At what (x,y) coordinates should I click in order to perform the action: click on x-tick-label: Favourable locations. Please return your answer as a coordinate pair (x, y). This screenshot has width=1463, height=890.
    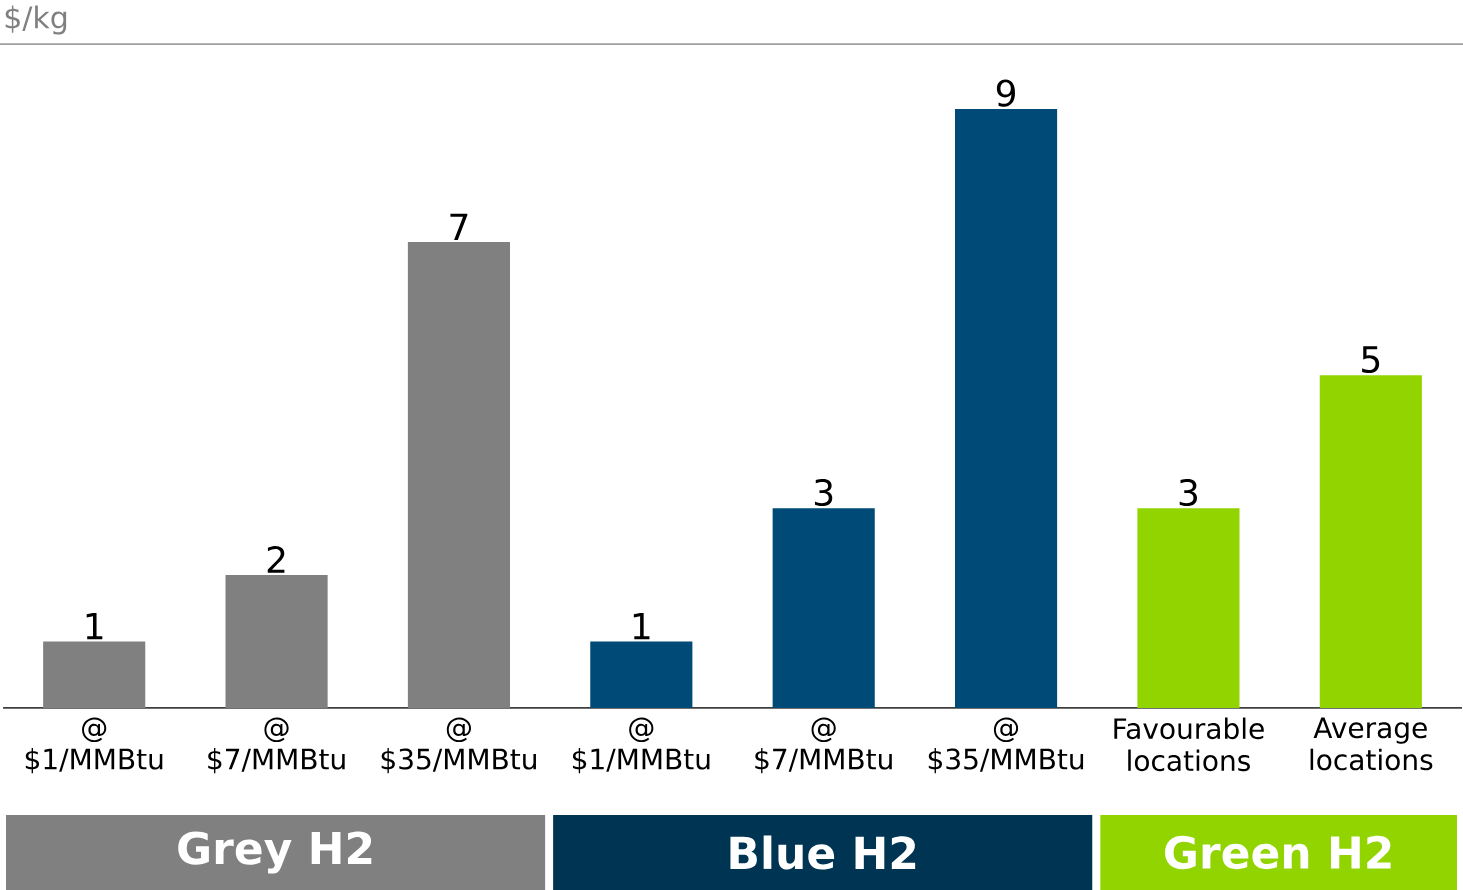
    Looking at the image, I should click on (1189, 744).